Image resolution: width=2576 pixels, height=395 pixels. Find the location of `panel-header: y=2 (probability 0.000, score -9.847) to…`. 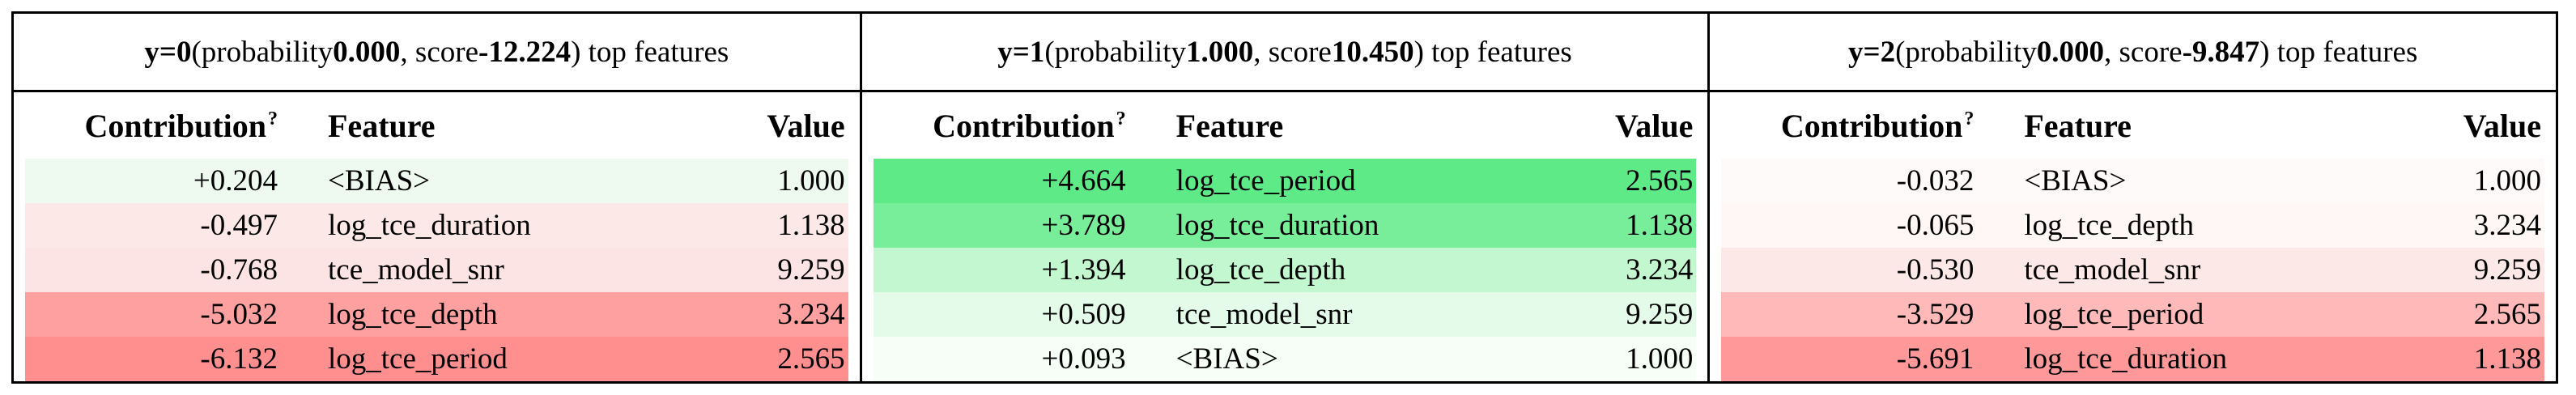

panel-header: y=2 (probability 0.000, score -9.847) to… is located at coordinates (2133, 53).